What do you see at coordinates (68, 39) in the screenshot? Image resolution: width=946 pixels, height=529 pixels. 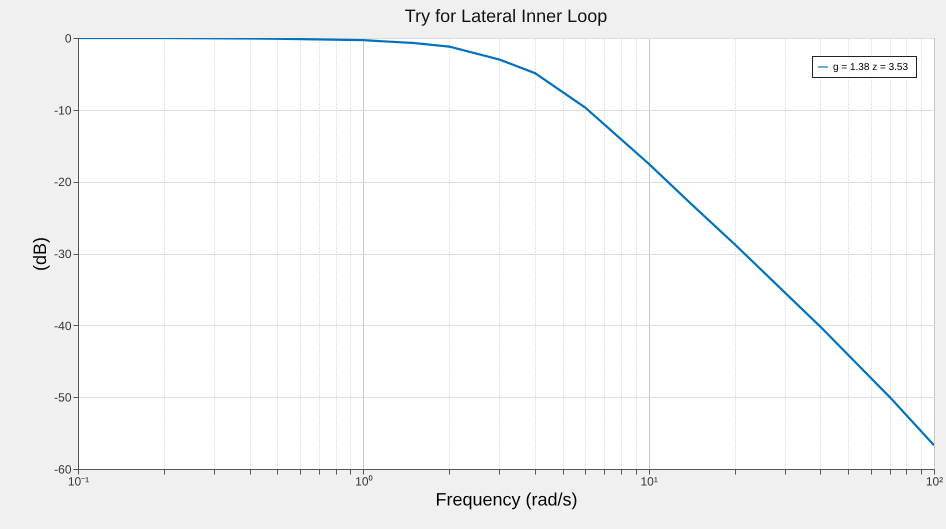 I see `y-tick-label: 0` at bounding box center [68, 39].